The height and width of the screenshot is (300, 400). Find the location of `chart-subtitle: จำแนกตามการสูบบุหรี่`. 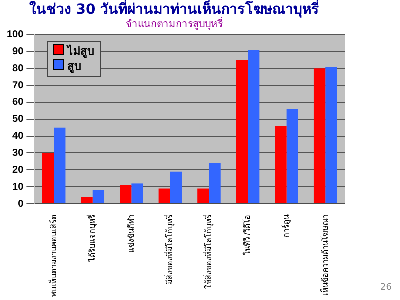

chart-subtitle: จำแนกตามการสูบบุหรี่ is located at coordinates (175, 23).